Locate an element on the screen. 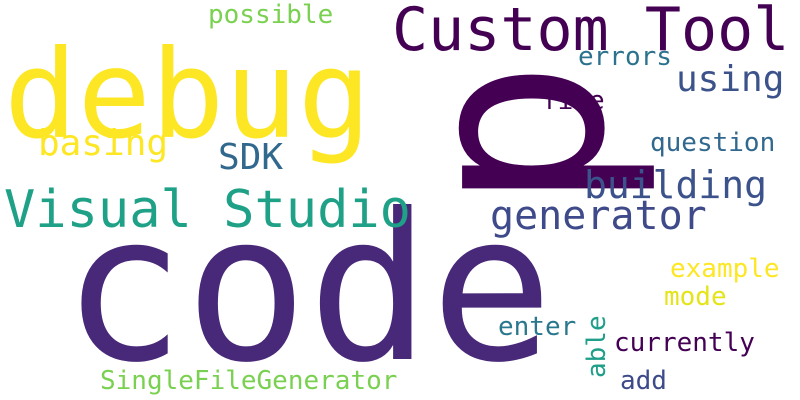  word-singlefilegenerator: SingleFileGenerator is located at coordinates (249, 381).